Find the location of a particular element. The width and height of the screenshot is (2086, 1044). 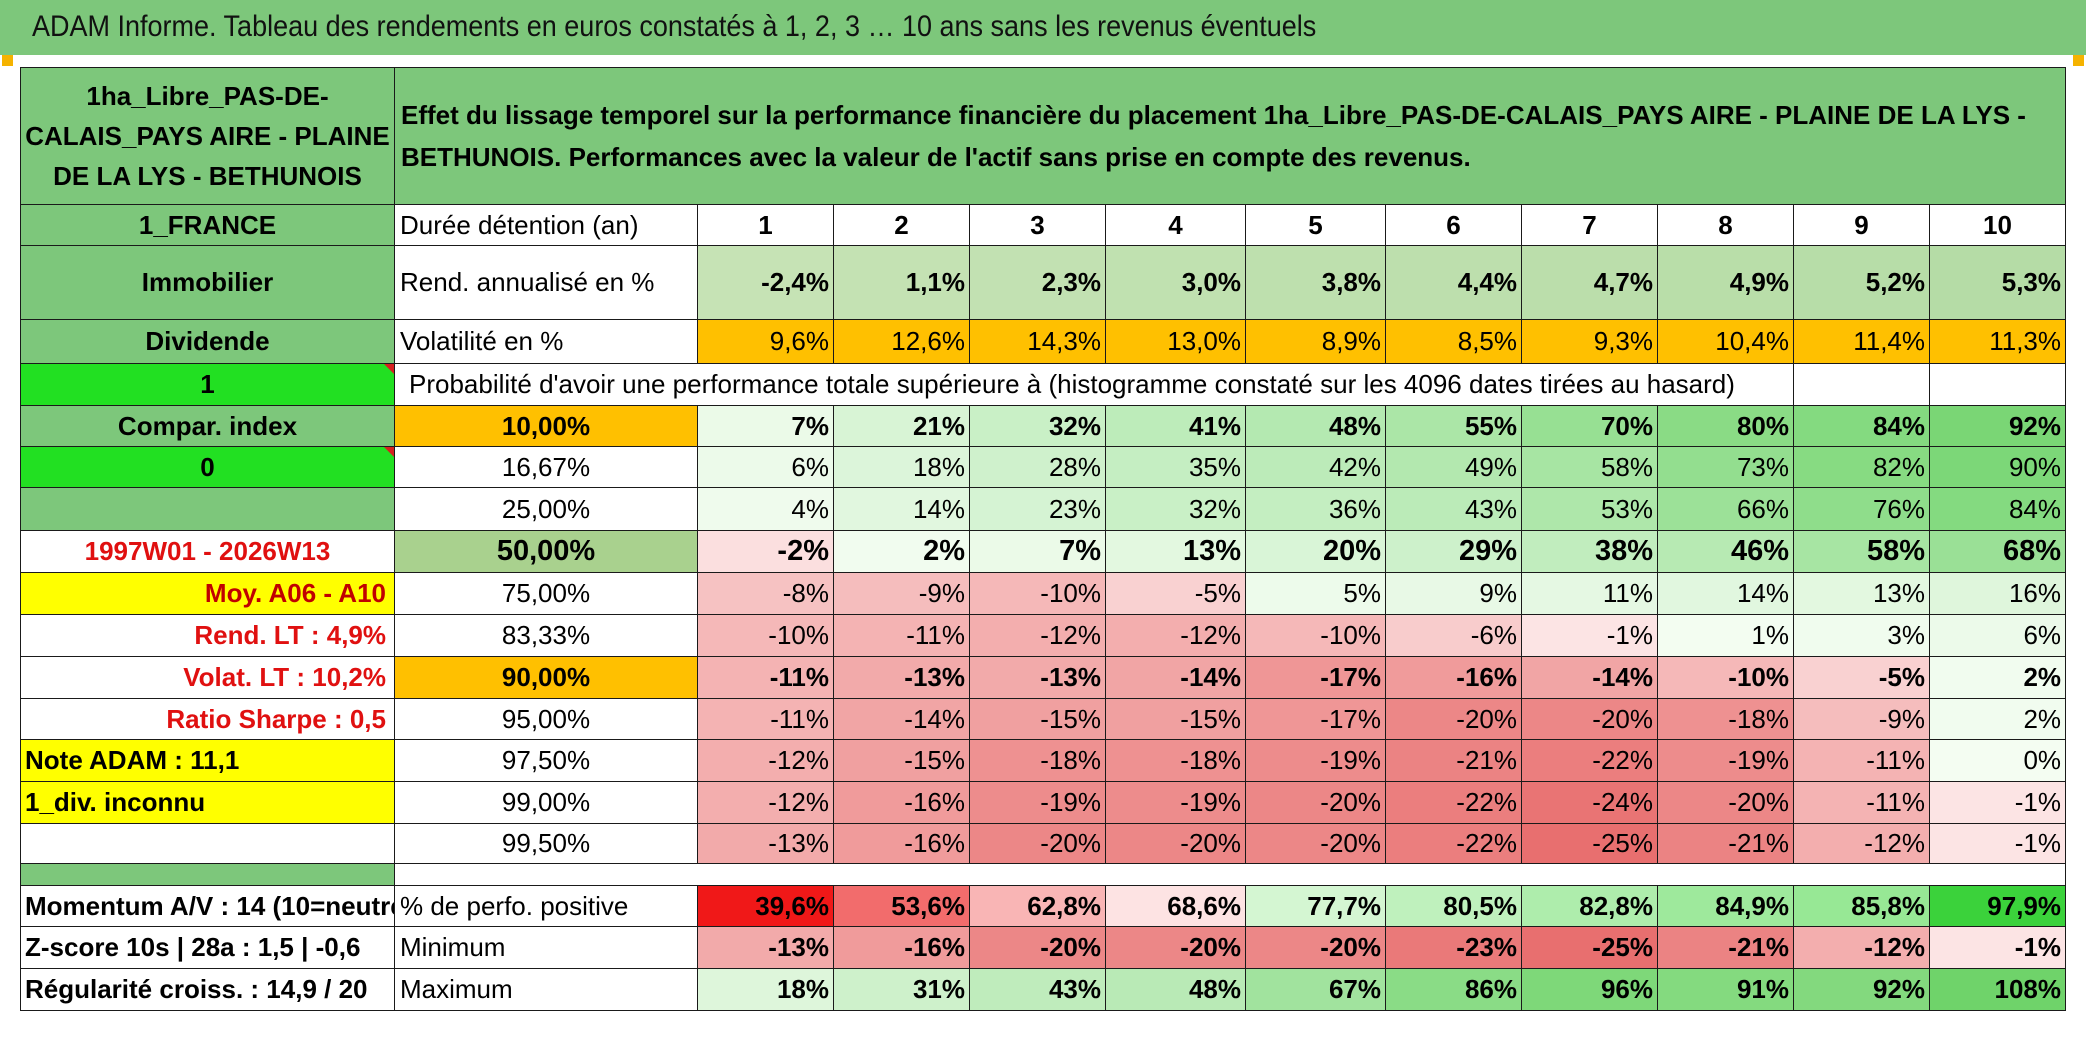

quantile-value-cell: -15% is located at coordinates (1175, 719).